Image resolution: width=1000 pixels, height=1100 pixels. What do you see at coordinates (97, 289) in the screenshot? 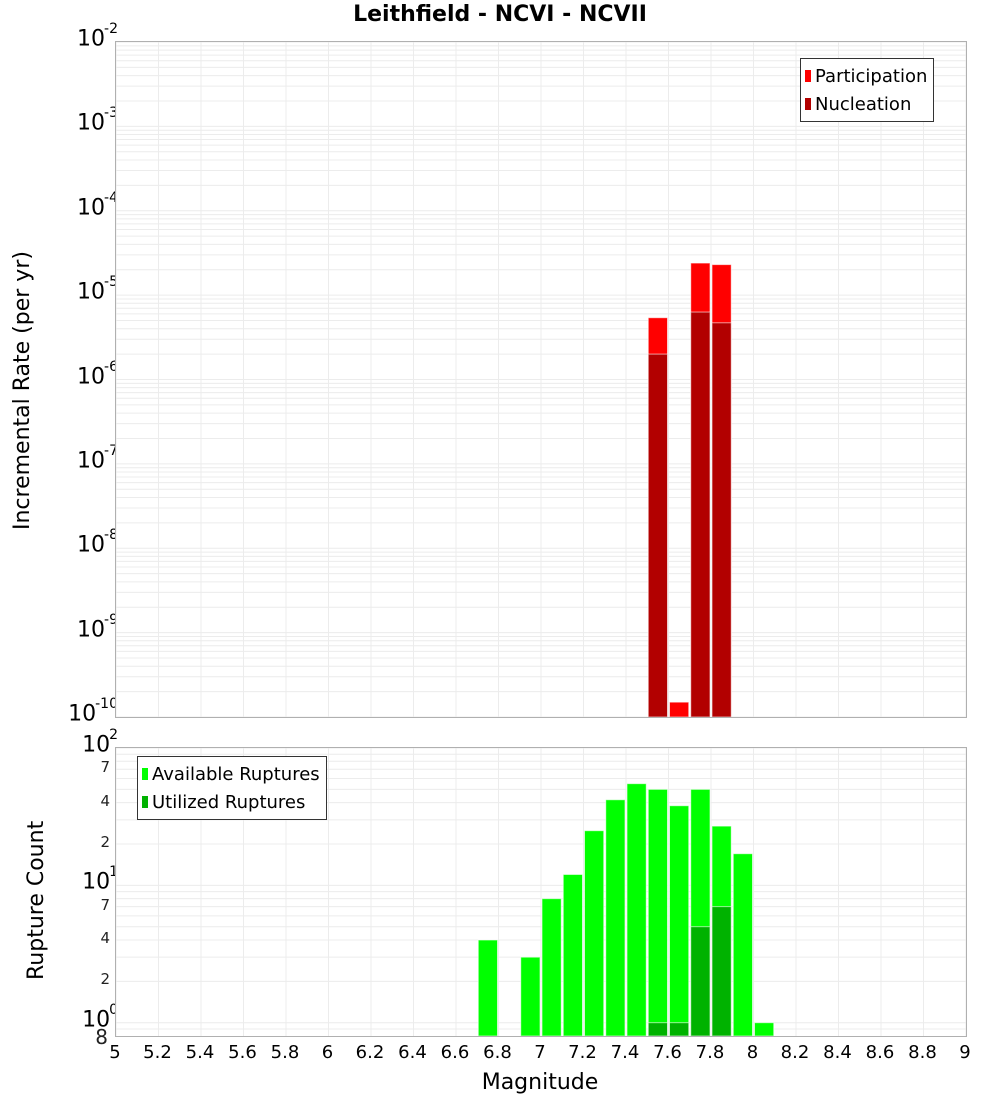
I see `top-y-tick: 10⁻⁵` at bounding box center [97, 289].